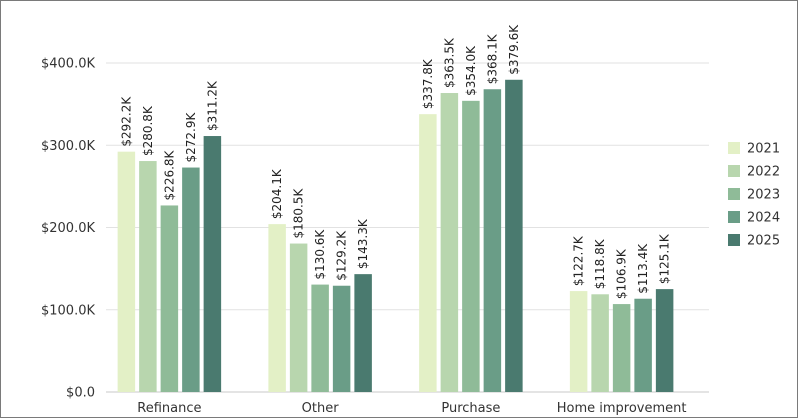 The width and height of the screenshot is (800, 420). What do you see at coordinates (622, 408) in the screenshot?
I see `x-tick-label: Home improvement` at bounding box center [622, 408].